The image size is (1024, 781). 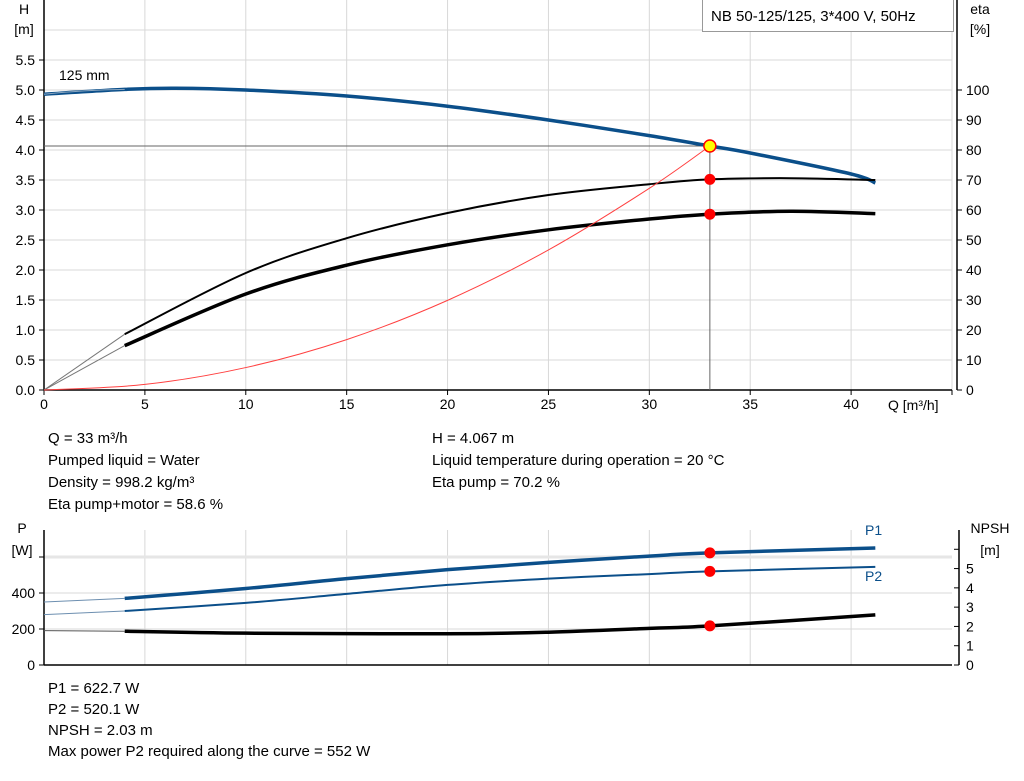 I want to click on x-tick-label: 30, so click(x=650, y=404).